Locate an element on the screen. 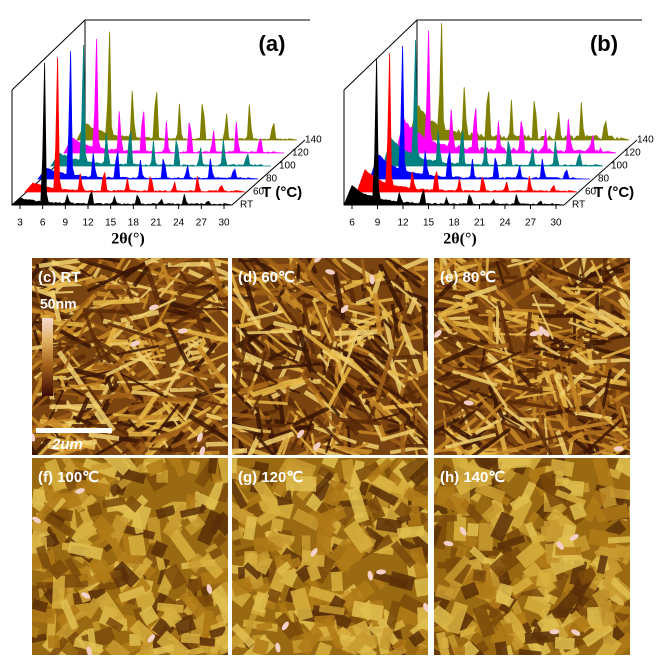  series-label: 100 is located at coordinates (287, 166).